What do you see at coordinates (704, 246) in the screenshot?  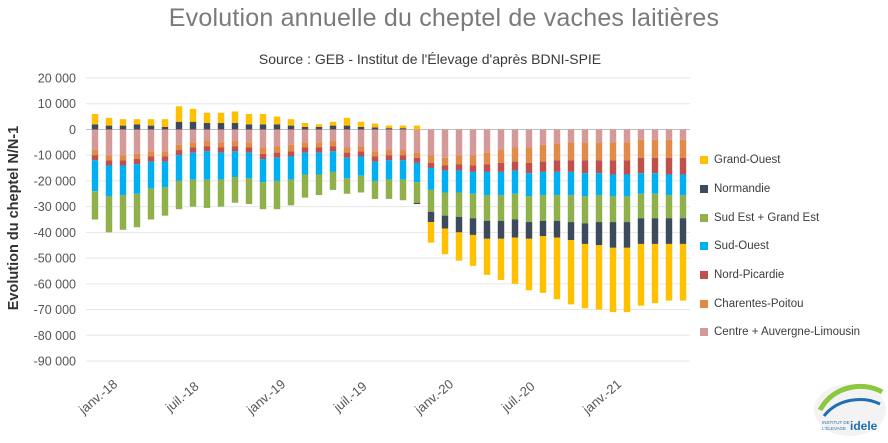 I see `legend-swatch` at bounding box center [704, 246].